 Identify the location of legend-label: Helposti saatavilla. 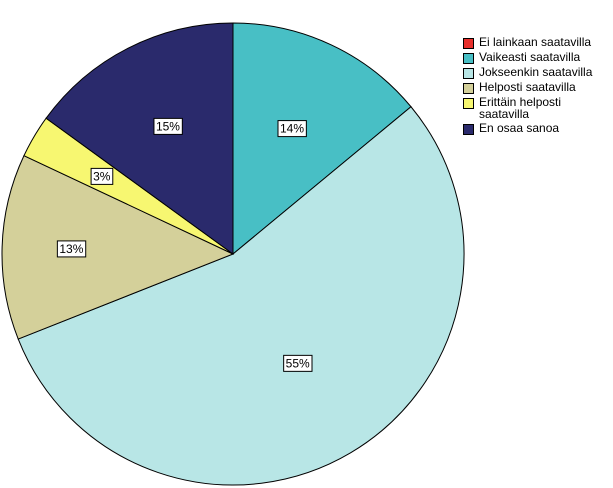
(527, 87).